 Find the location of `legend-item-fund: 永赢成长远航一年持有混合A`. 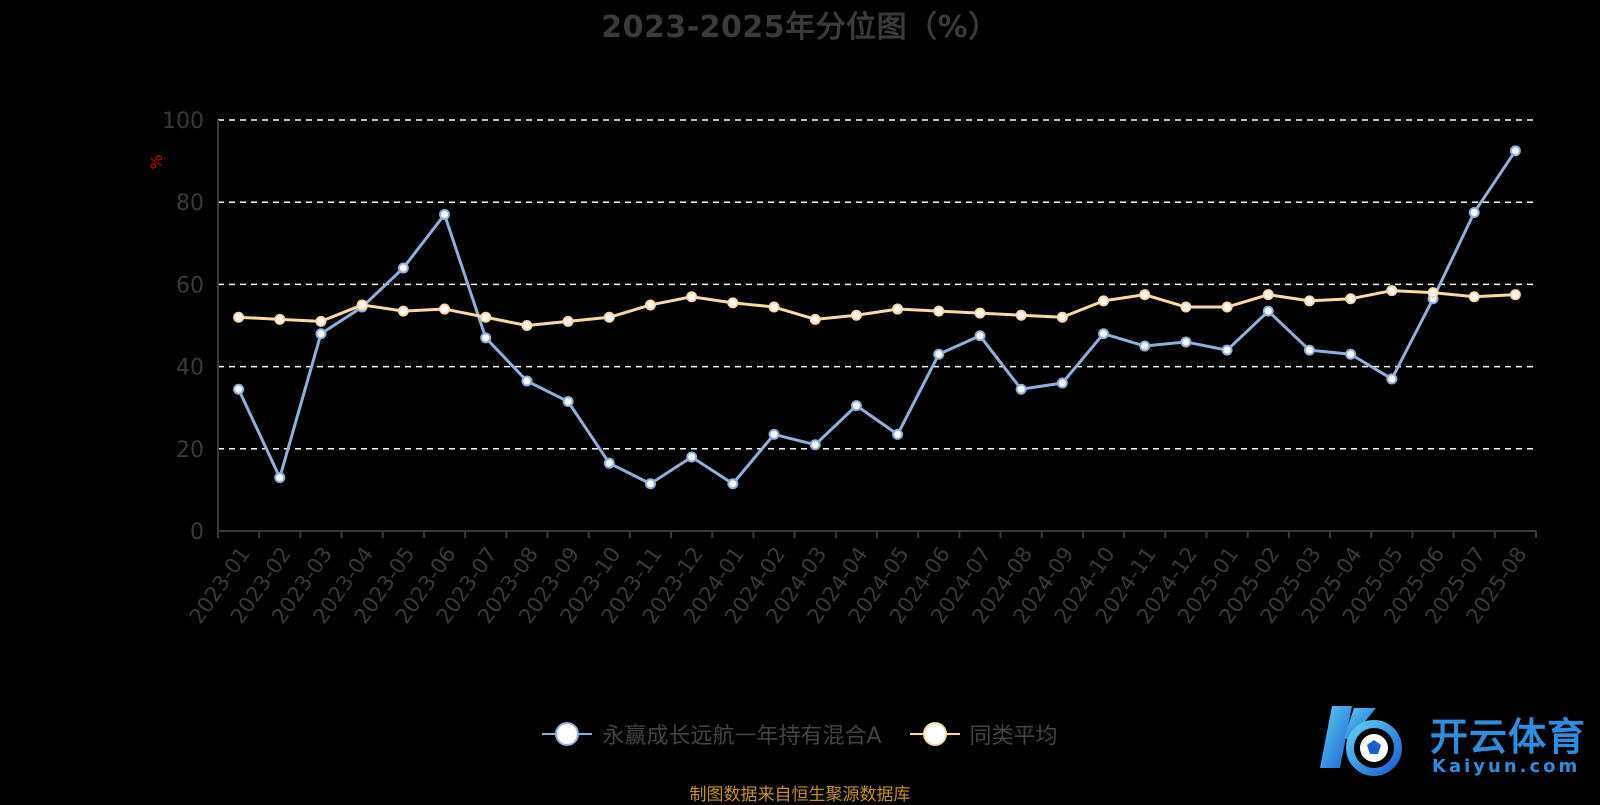

legend-item-fund: 永赢成长远航一年持有混合A is located at coordinates (712, 734).